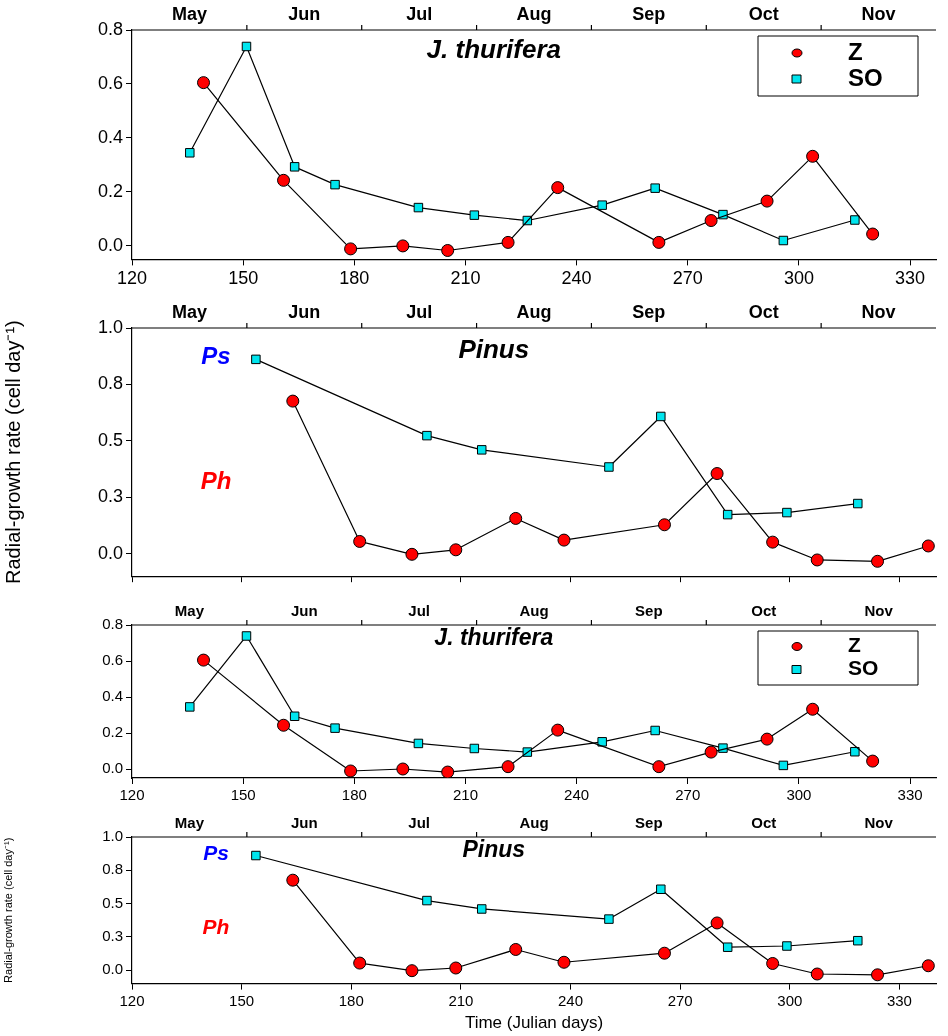  I want to click on y-tick-label: 0.4, so click(110, 136).